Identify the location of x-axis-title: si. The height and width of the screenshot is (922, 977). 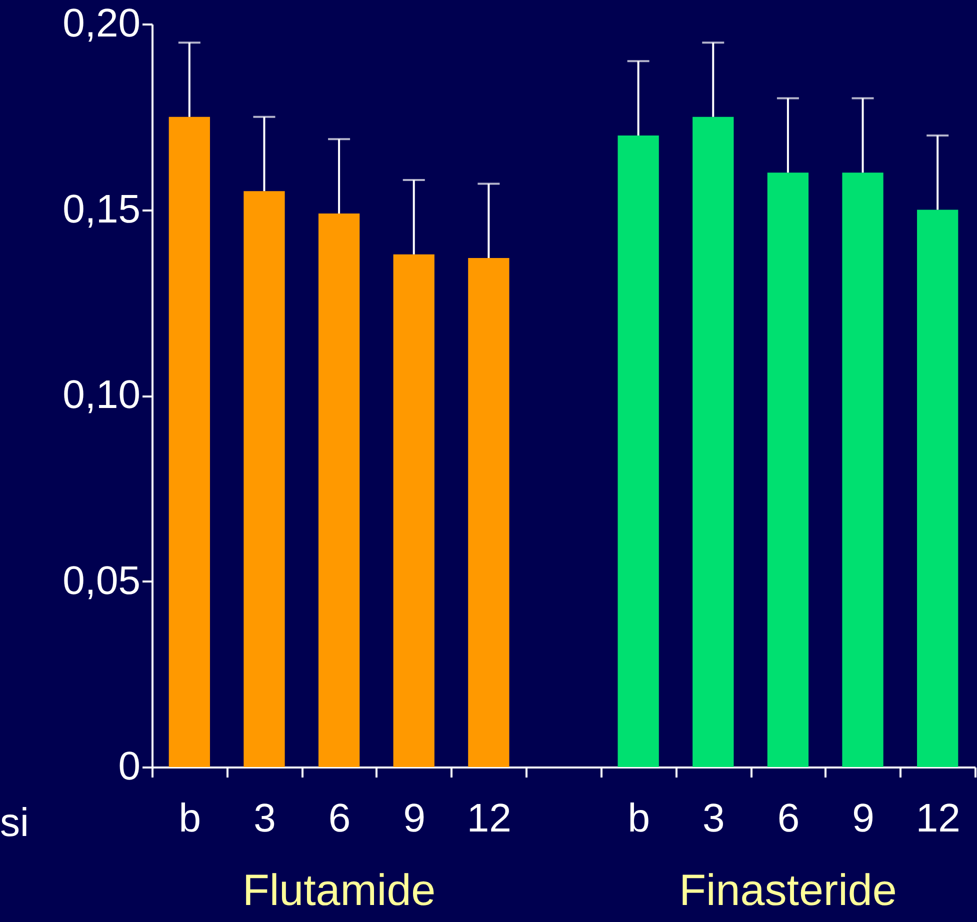
(14, 823).